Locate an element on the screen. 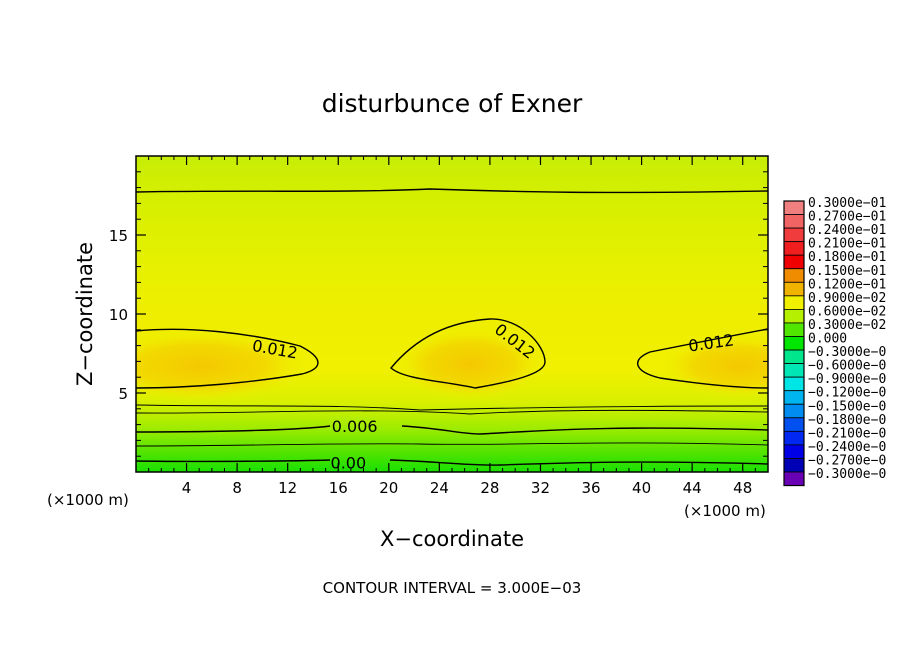 This screenshot has width=904, height=654. contour-label: 0.006 is located at coordinates (355, 426).